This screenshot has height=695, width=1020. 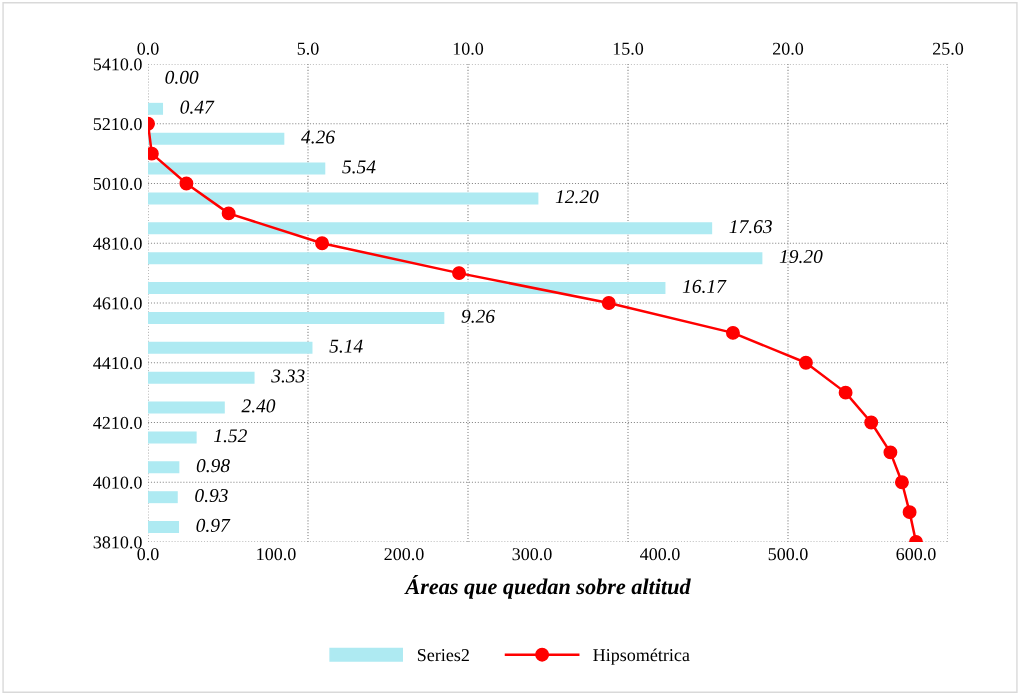 What do you see at coordinates (788, 48) in the screenshot?
I see `x2-tick-label: 20.0` at bounding box center [788, 48].